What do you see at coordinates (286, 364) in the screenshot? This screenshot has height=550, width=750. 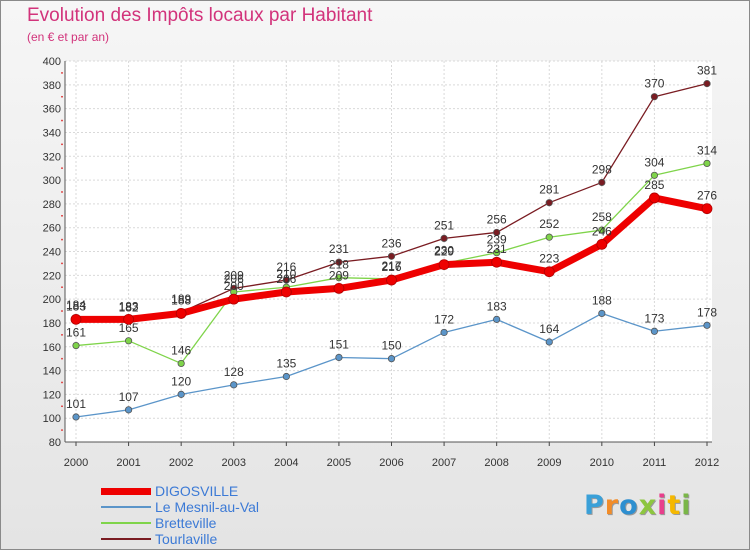 I see `data-label: 135` at bounding box center [286, 364].